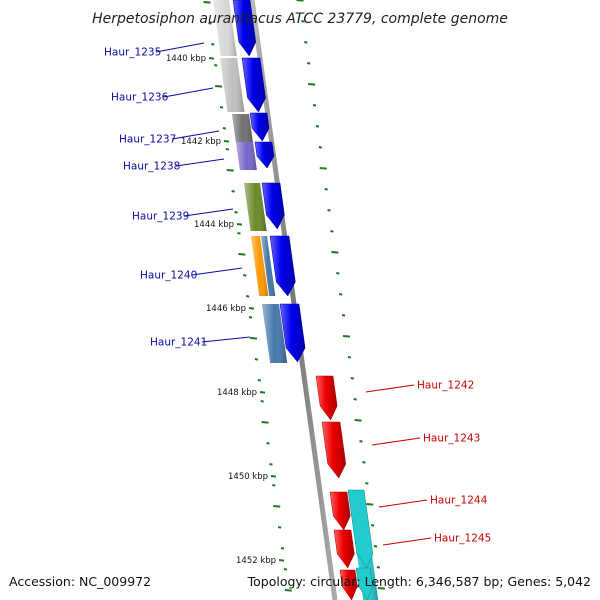 This screenshot has height=600, width=600. I want to click on gene-label-haur_1238: Haur_1238, so click(151, 167).